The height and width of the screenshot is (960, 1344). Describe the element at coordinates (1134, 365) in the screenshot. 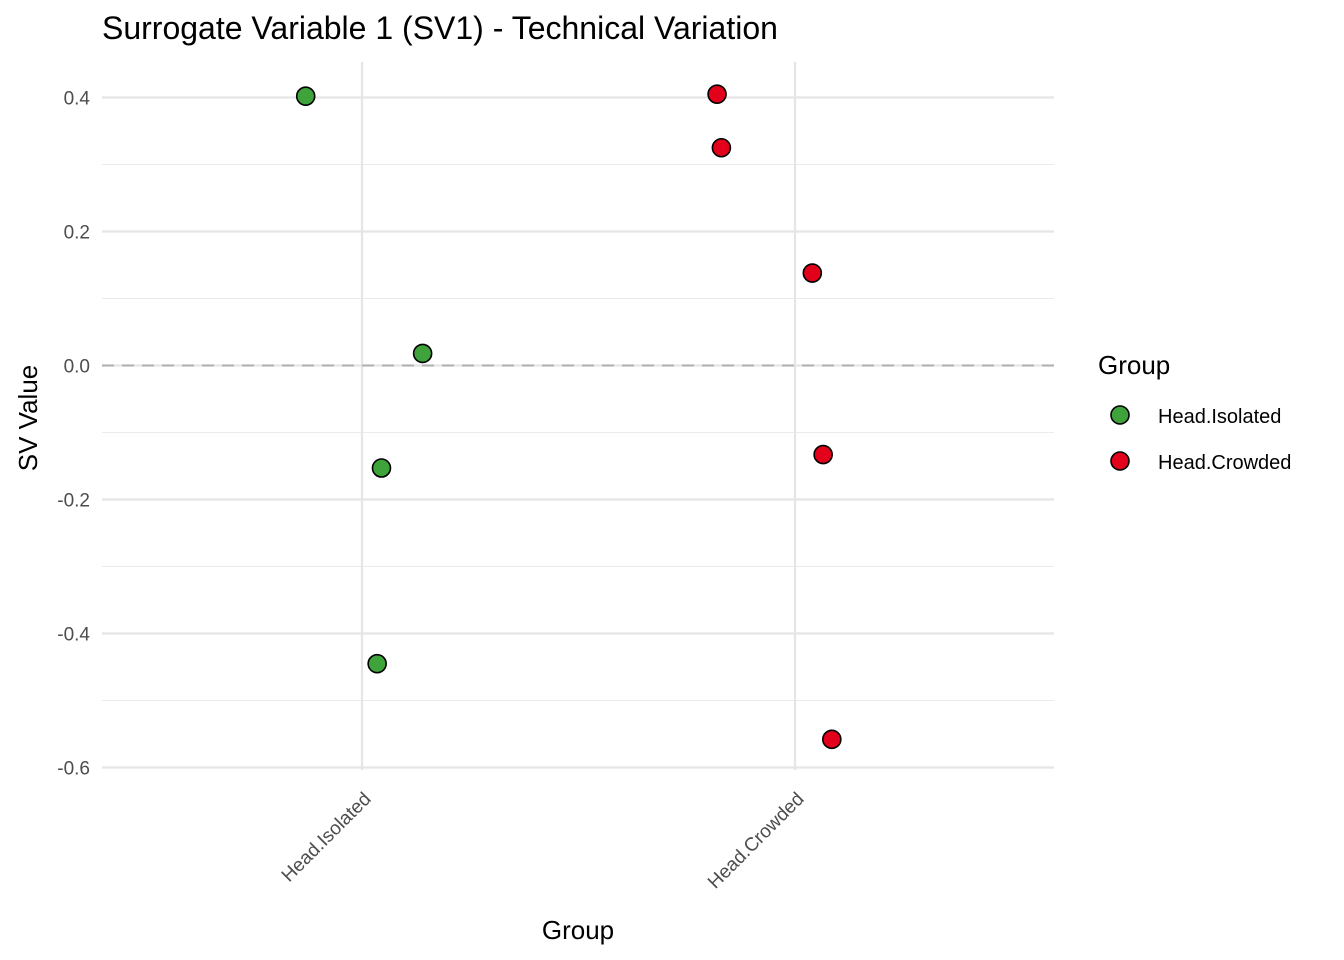

I see `legend-title: Group` at that location.